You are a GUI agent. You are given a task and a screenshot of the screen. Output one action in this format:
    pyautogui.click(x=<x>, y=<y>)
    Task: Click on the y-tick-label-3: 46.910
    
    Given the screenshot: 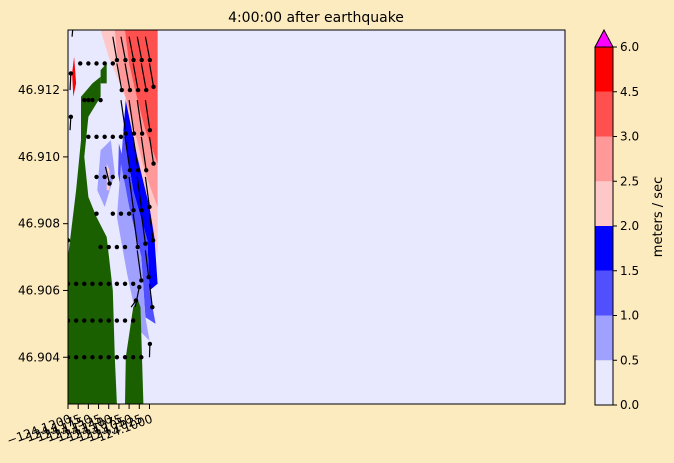 What is the action you would take?
    pyautogui.click(x=39, y=157)
    